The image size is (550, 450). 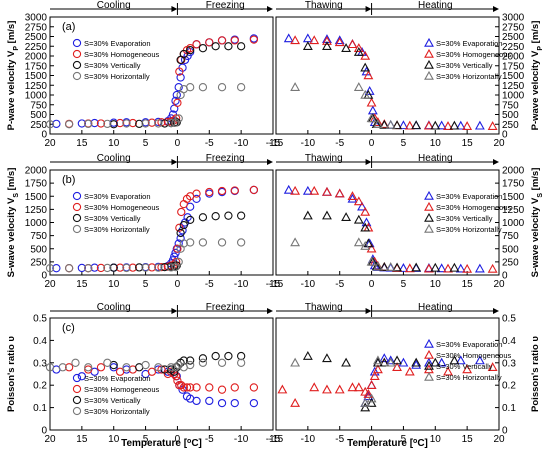 What do you see at coordinates (114, 143) in the screenshot?
I see `x-tick-label-left: 10` at bounding box center [114, 143].